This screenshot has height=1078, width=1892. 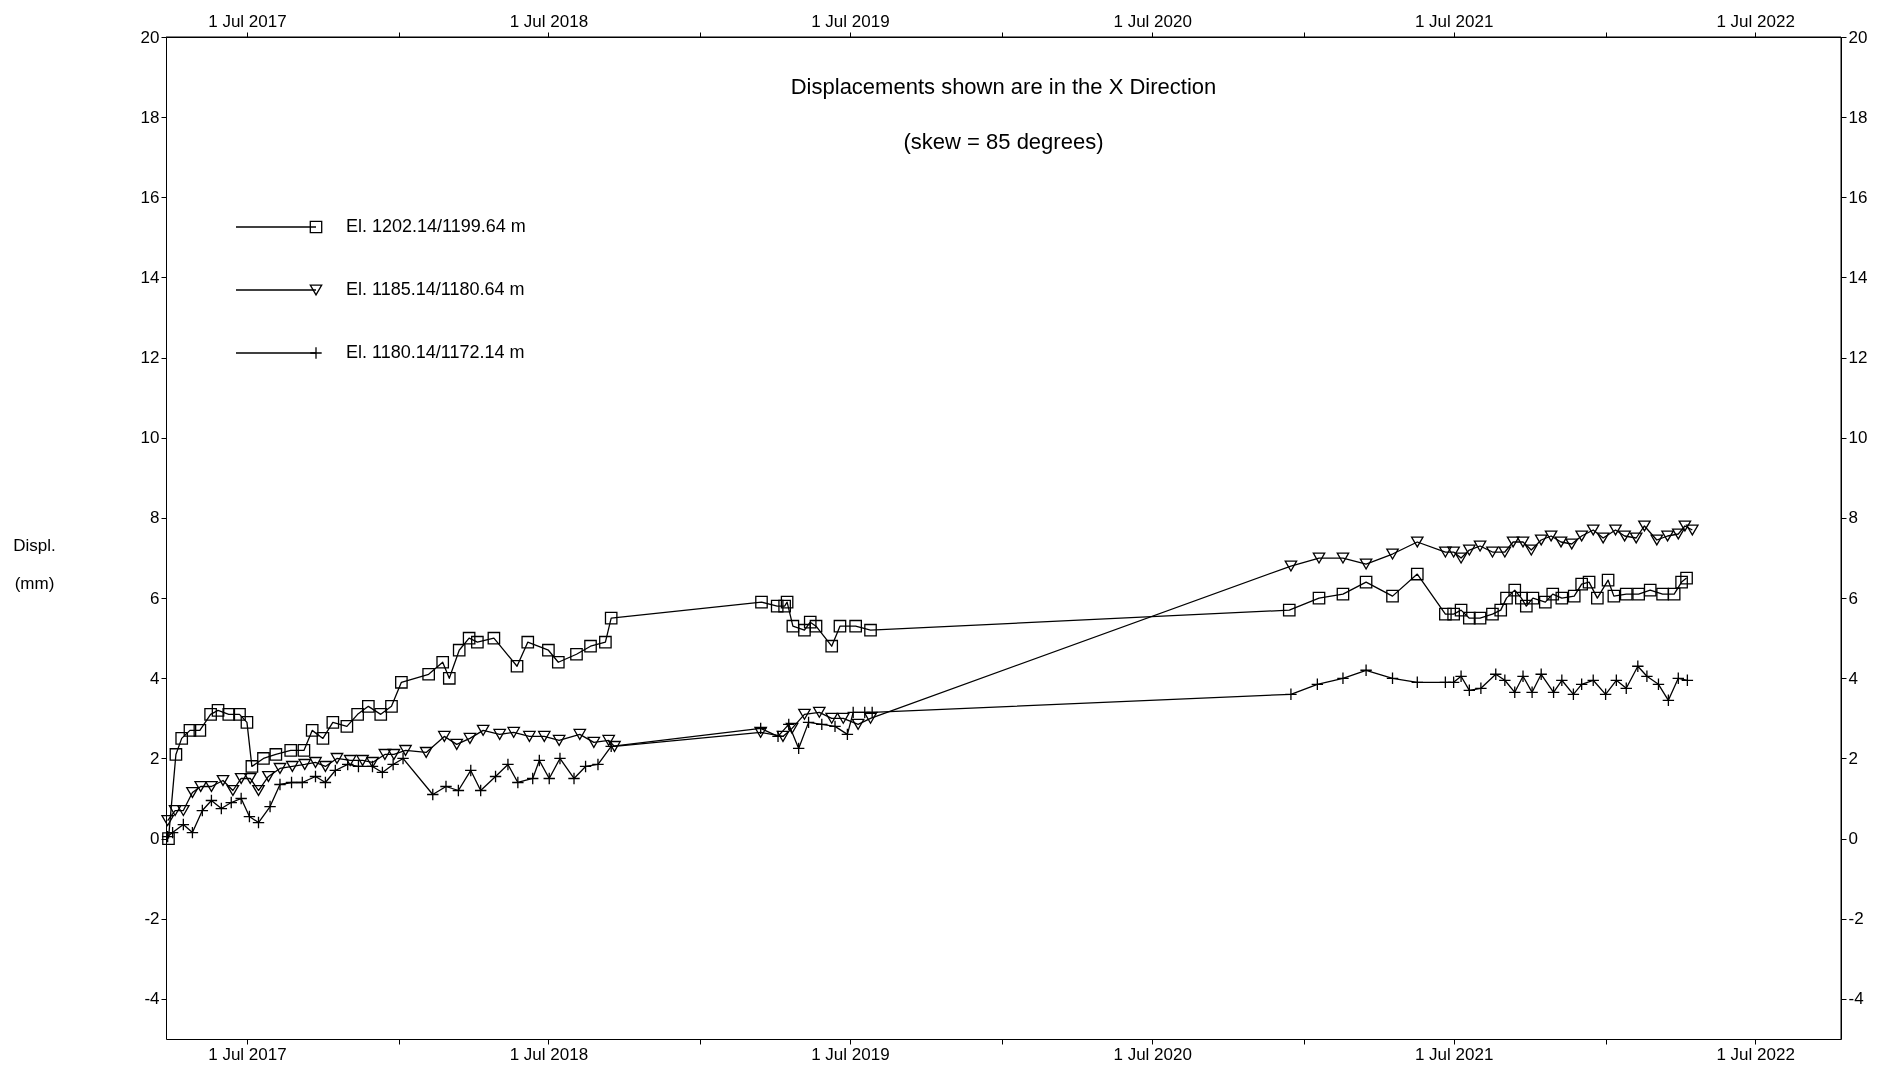 I want to click on y2-tick-label: -2, so click(x=1856, y=919).